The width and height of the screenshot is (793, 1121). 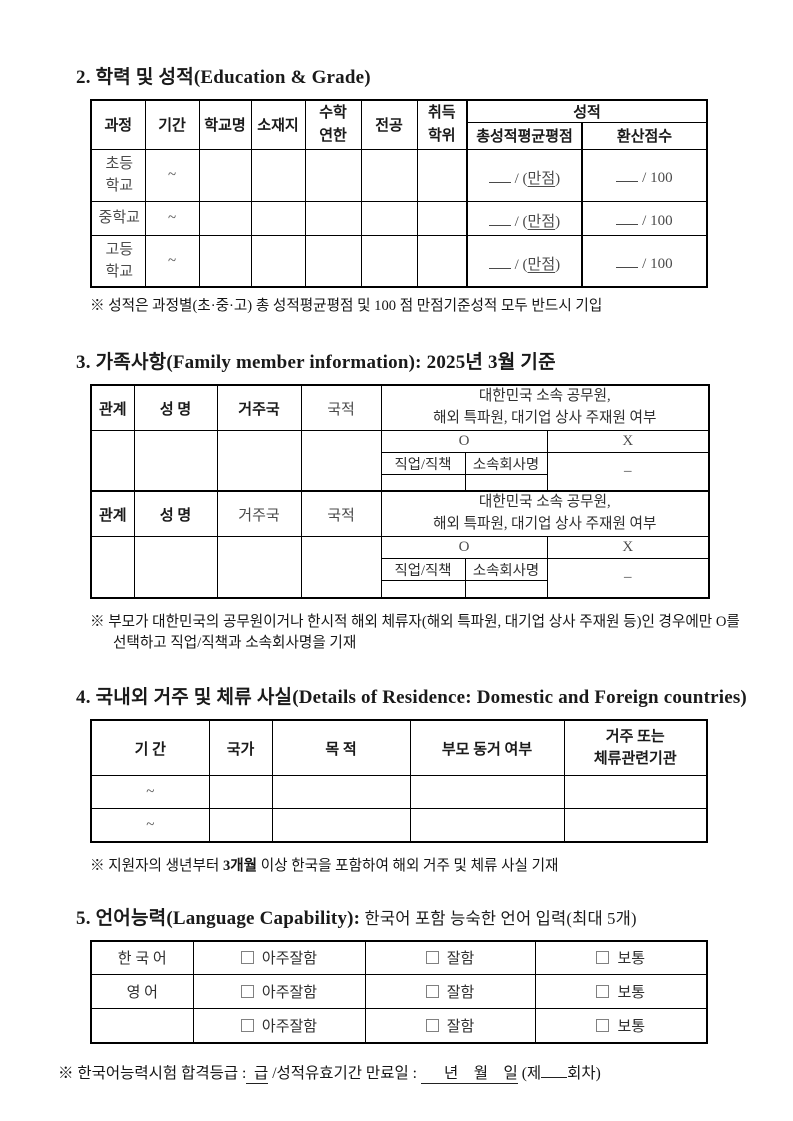 I want to click on topik-round-blank, so click(x=554, y=1070).